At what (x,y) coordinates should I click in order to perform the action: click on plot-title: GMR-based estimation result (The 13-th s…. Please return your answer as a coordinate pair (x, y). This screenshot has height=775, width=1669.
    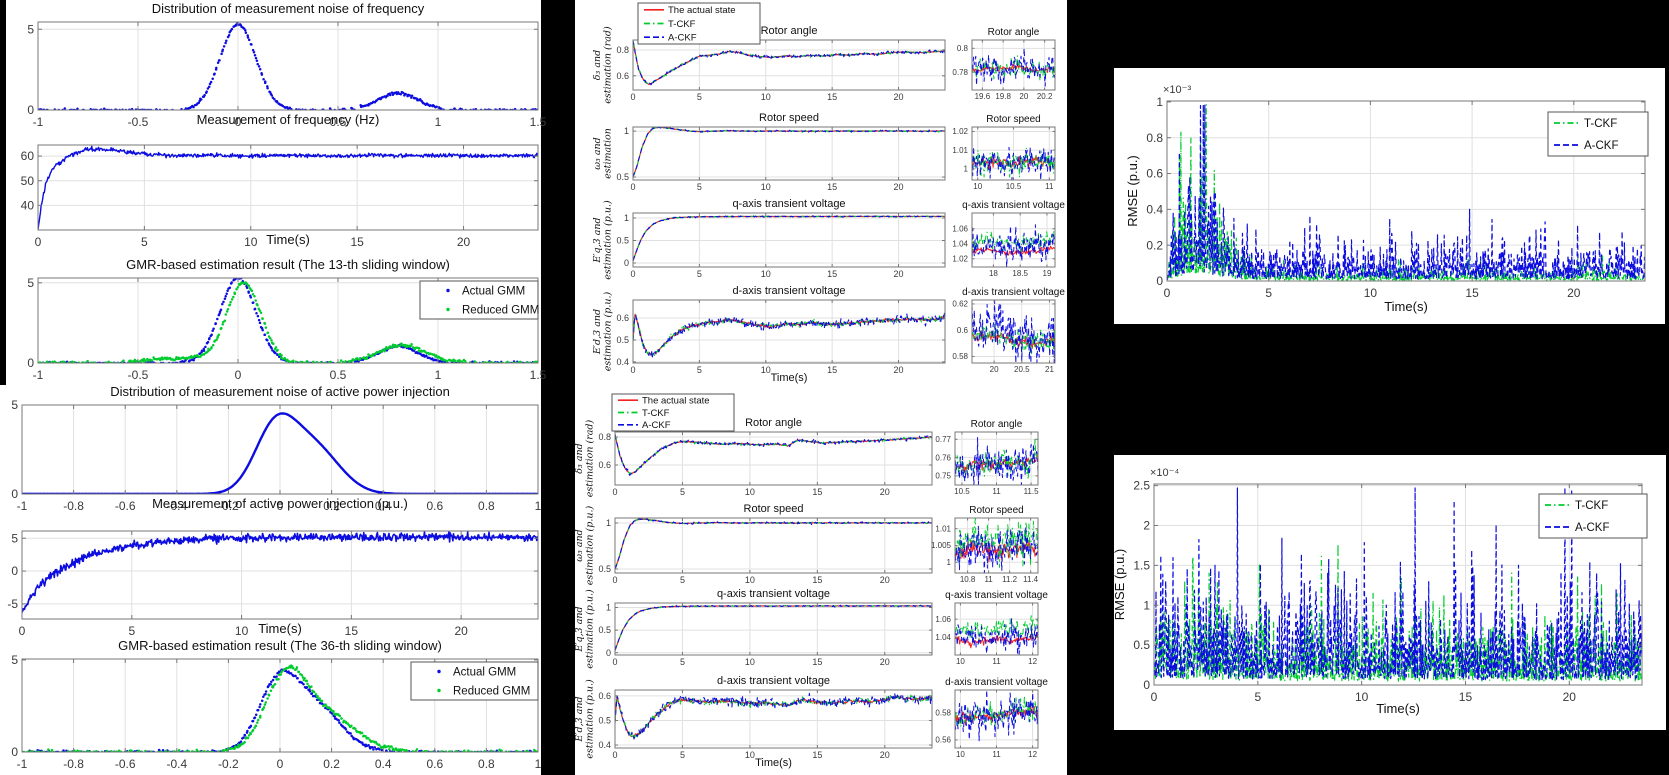
    Looking at the image, I should click on (288, 264).